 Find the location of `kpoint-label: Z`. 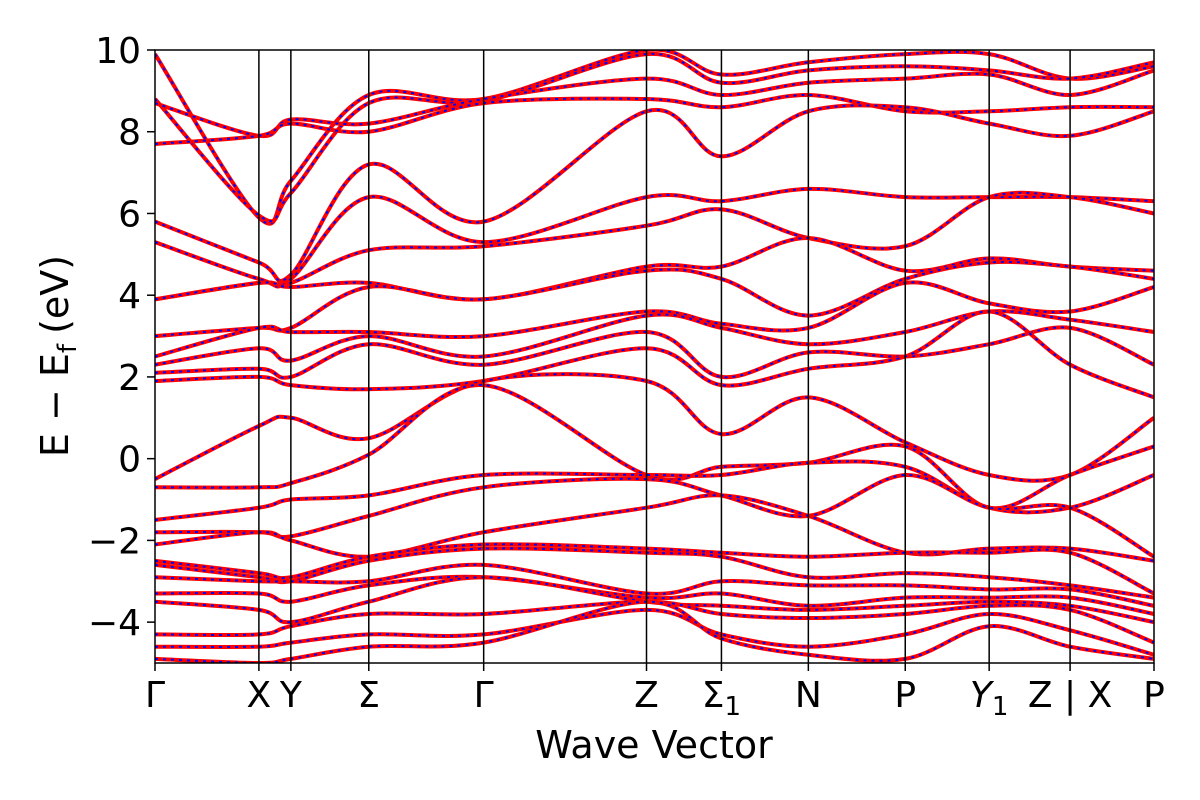

kpoint-label: Z is located at coordinates (646, 695).